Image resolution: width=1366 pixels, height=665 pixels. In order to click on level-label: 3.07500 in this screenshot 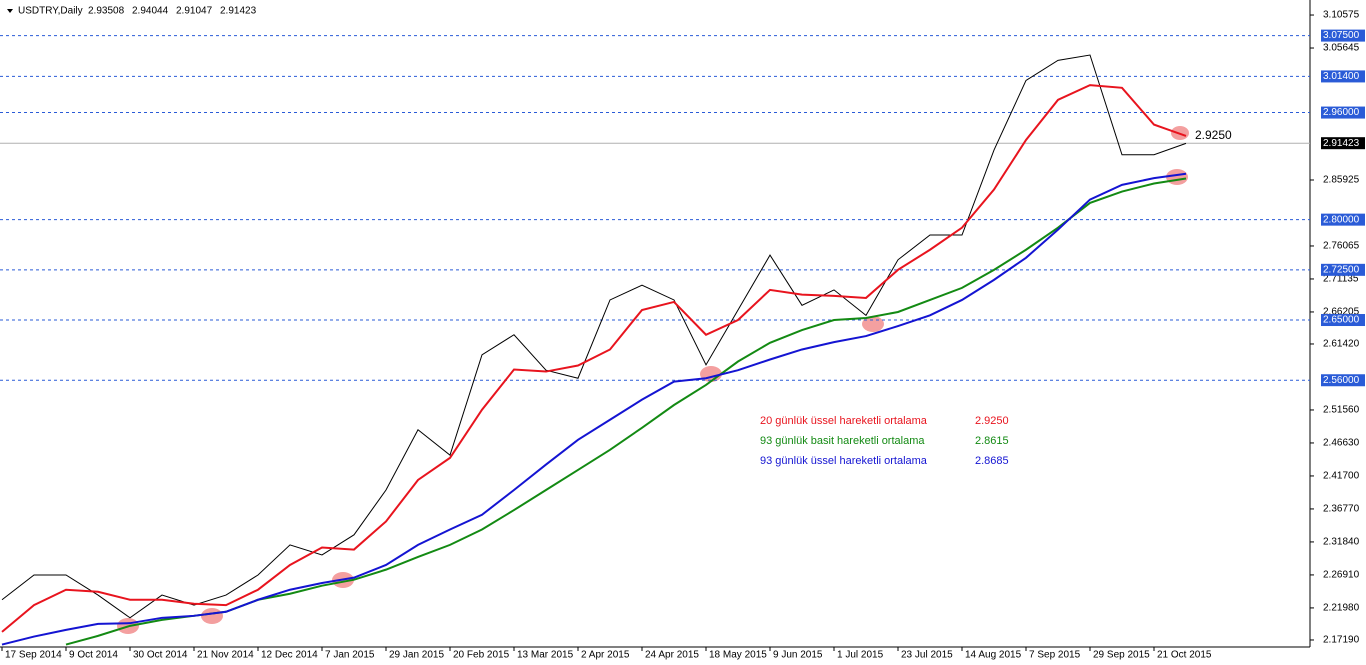, I will do `click(1341, 35)`.